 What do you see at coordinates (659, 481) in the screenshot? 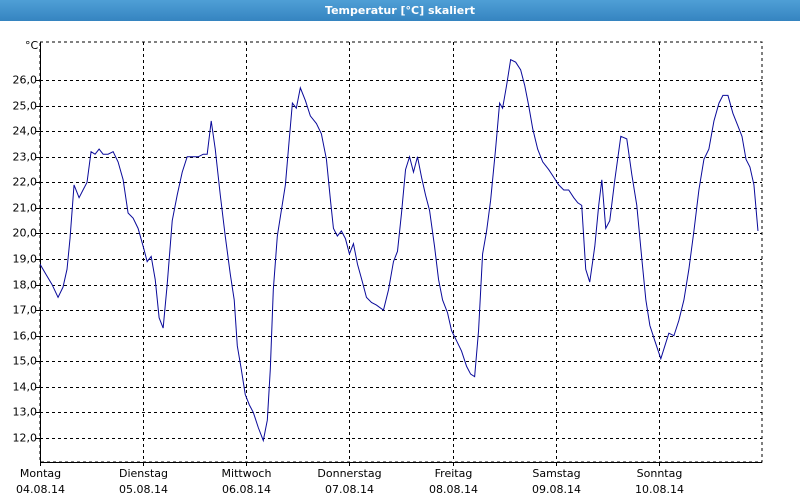
I see `x-tick-label: Sonntag 10.08.14` at bounding box center [659, 481].